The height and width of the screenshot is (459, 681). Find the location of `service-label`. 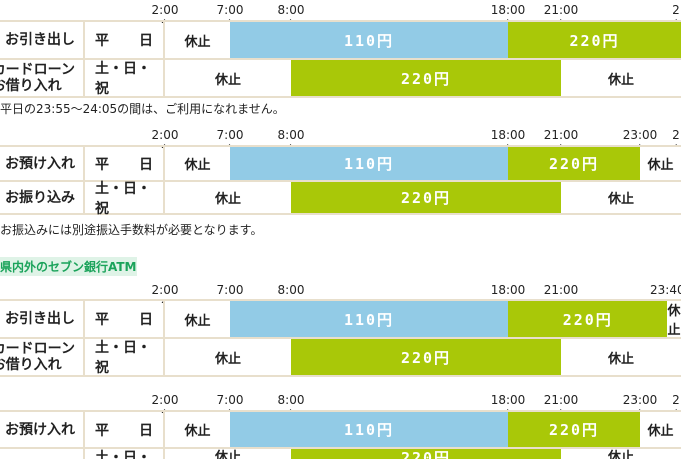

service-label is located at coordinates (42, 454).